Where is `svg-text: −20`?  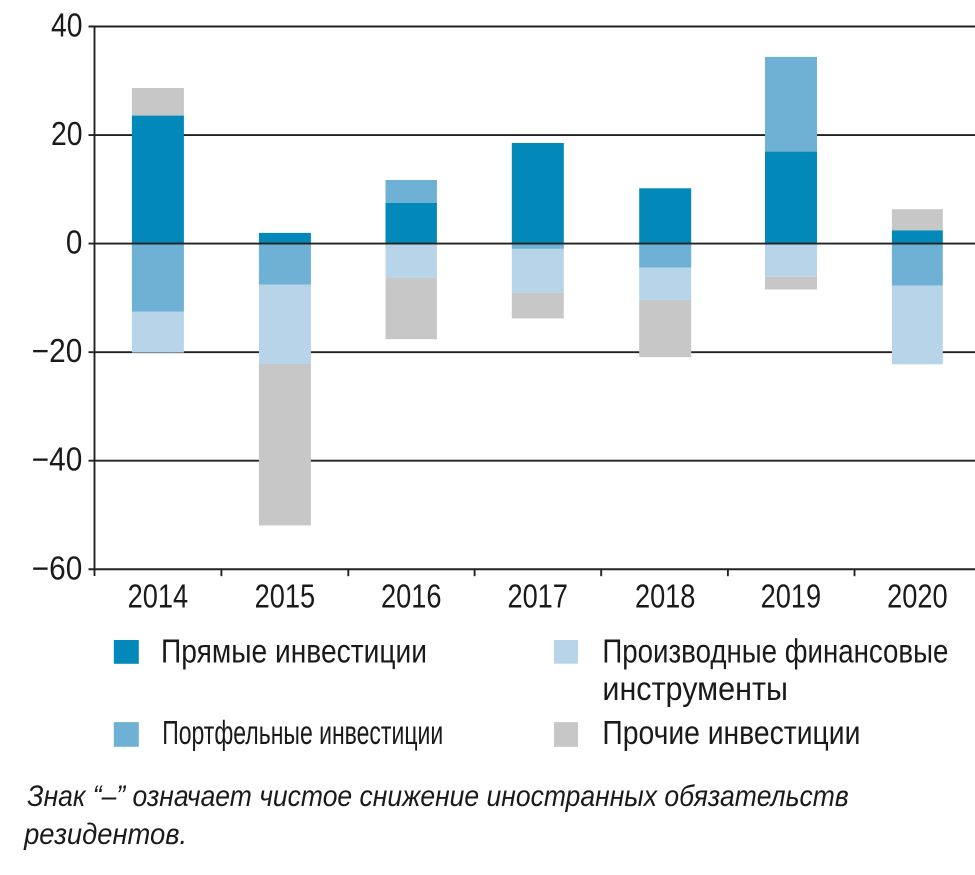
svg-text: −20 is located at coordinates (57, 350).